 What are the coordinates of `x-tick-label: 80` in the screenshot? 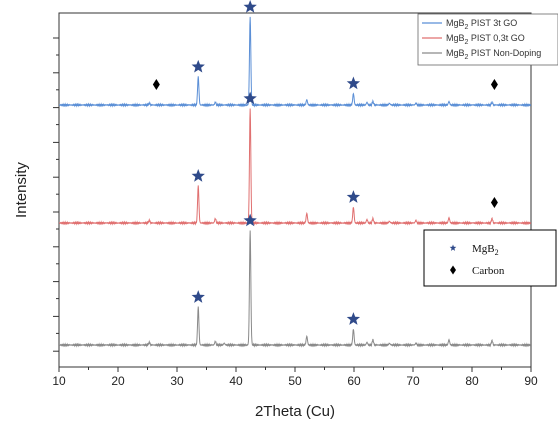 It's located at (472, 381).